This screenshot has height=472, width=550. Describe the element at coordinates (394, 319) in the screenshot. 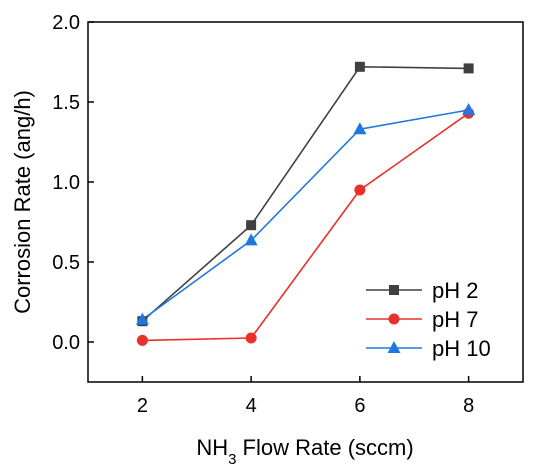

I see `legend-marker-ph7` at that location.